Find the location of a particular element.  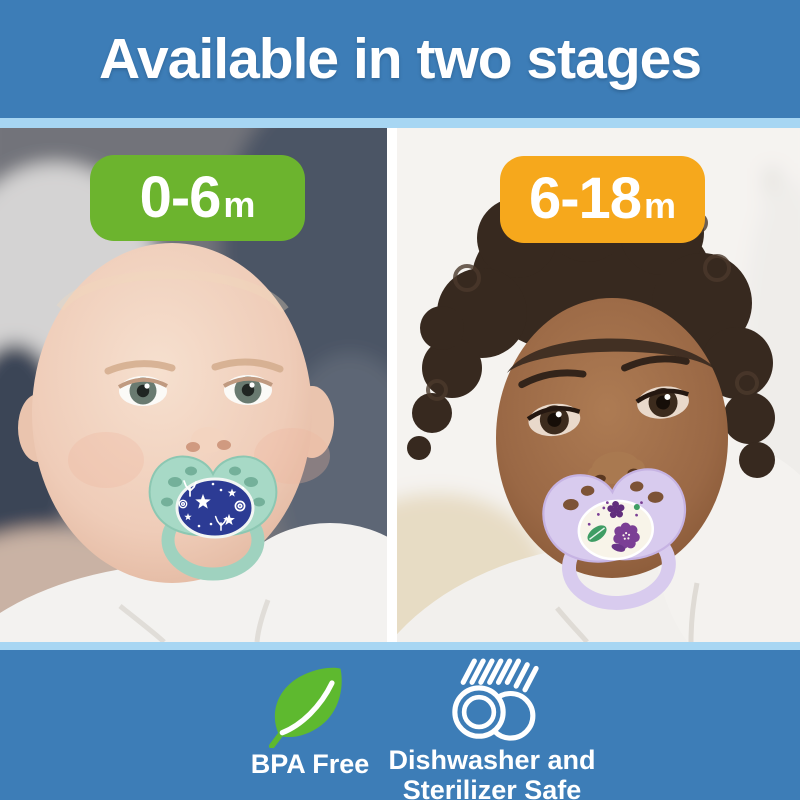

header: Available in two stages is located at coordinates (400, 59).